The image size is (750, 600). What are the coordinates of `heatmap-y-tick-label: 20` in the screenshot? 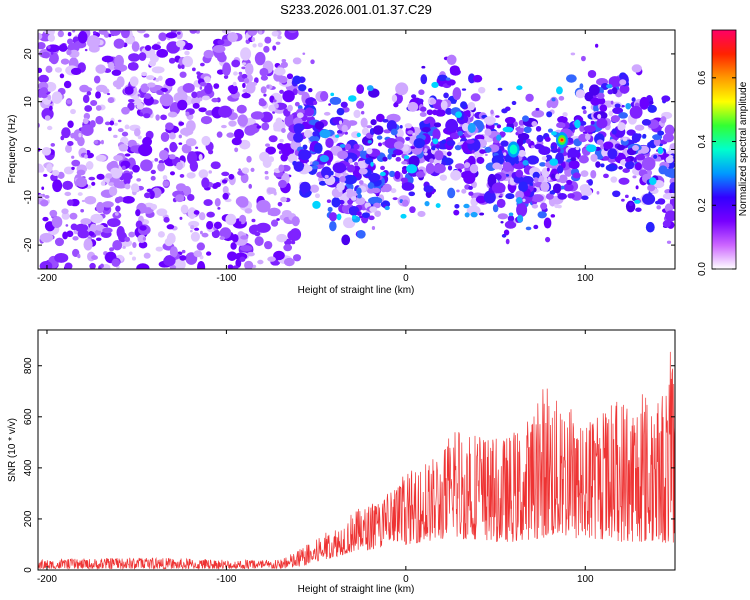 It's located at (28, 54).